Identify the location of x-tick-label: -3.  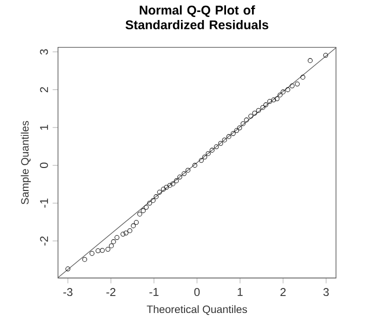
(67, 292).